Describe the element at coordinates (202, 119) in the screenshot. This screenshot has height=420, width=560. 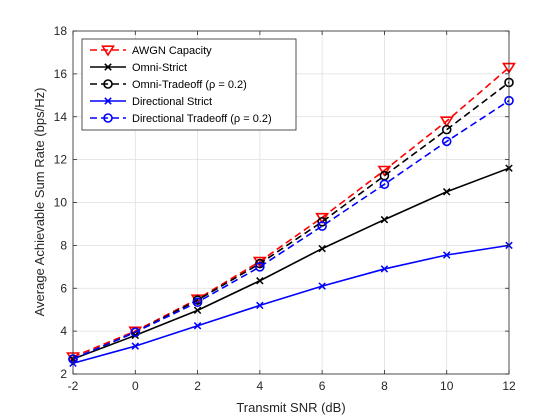
I see `legend-label: Directional Tradeoff (ρ = 0.2)` at that location.